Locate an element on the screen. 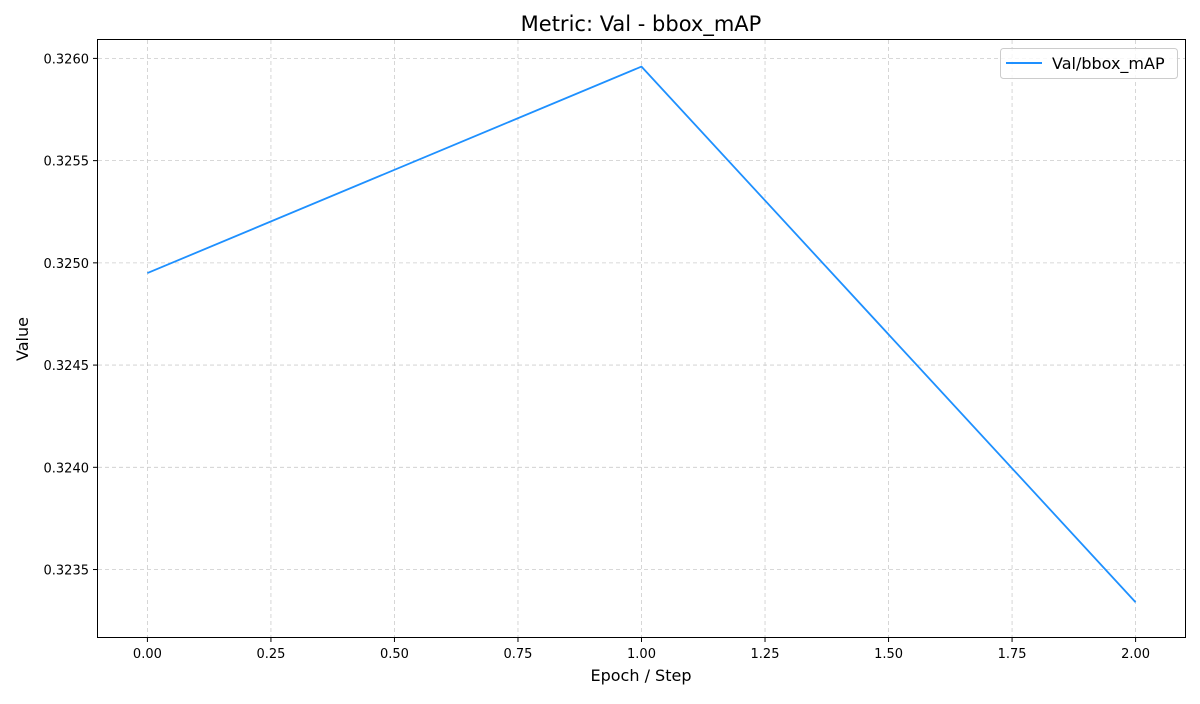 The image size is (1200, 704). legend-label: Val/bbox_mAP is located at coordinates (1108, 64).